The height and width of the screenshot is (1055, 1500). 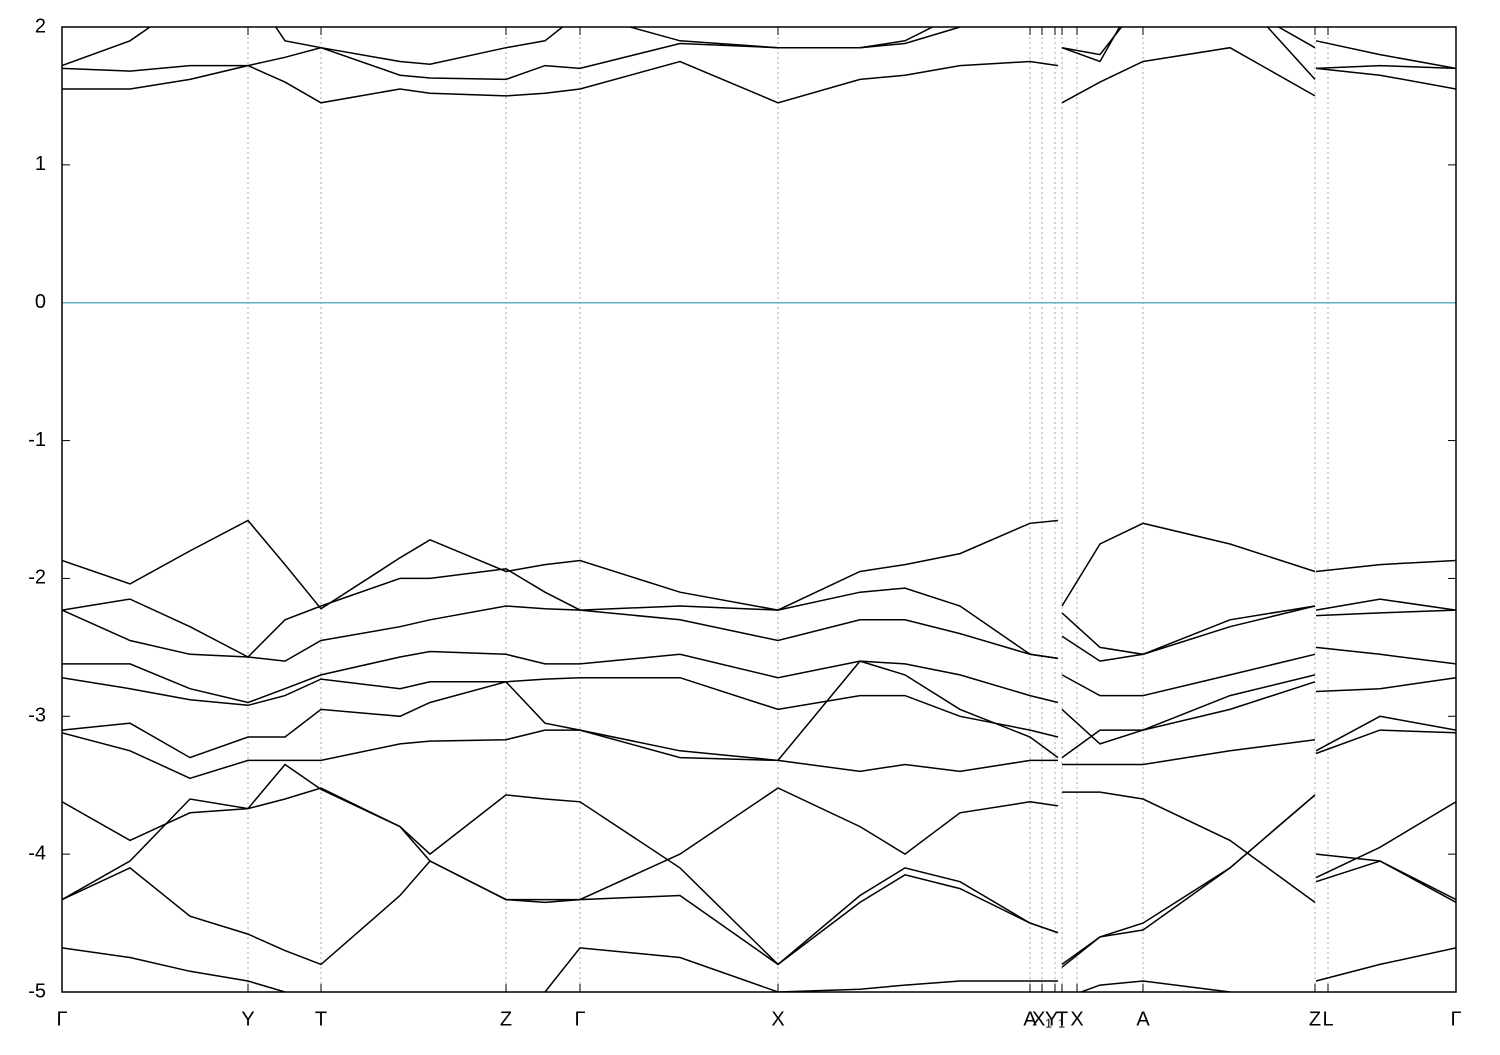 I want to click on y-tick-label: -4, so click(x=37, y=853).